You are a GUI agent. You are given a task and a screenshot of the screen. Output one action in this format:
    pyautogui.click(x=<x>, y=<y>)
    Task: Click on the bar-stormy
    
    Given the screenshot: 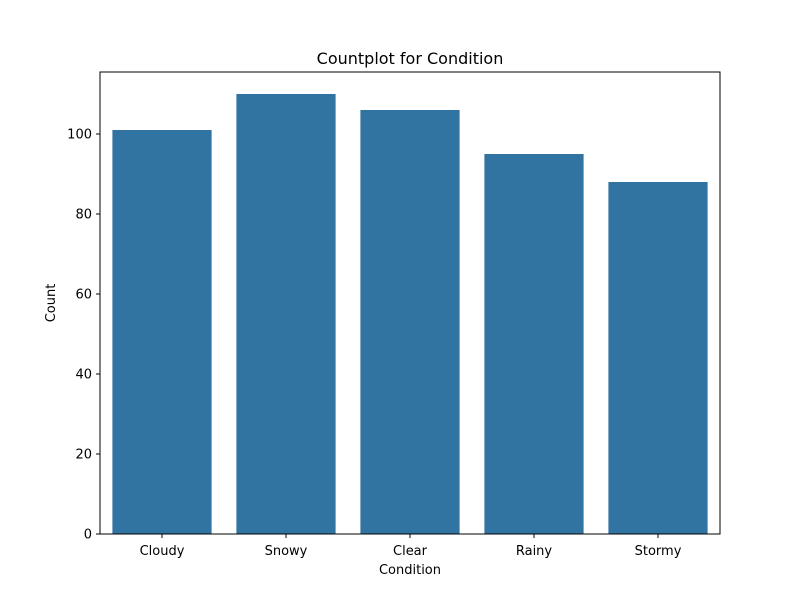 What is the action you would take?
    pyautogui.click(x=658, y=358)
    